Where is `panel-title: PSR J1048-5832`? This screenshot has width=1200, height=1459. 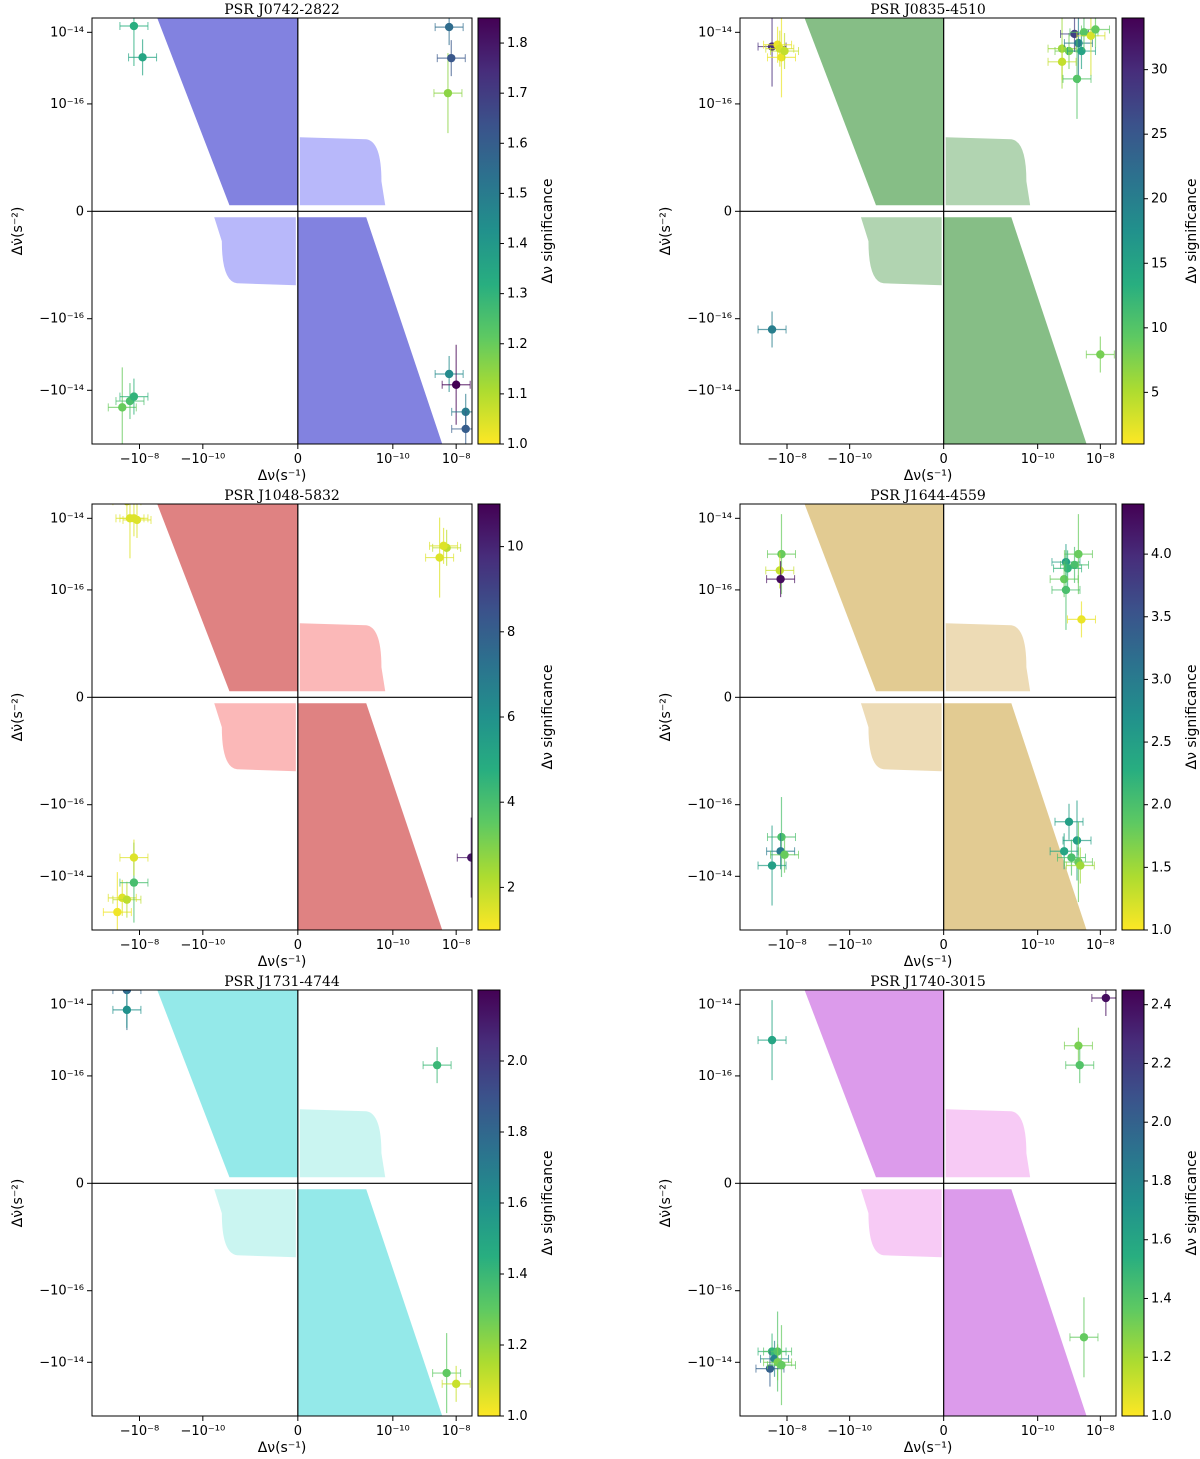 panel-title: PSR J1048-5832 is located at coordinates (282, 496).